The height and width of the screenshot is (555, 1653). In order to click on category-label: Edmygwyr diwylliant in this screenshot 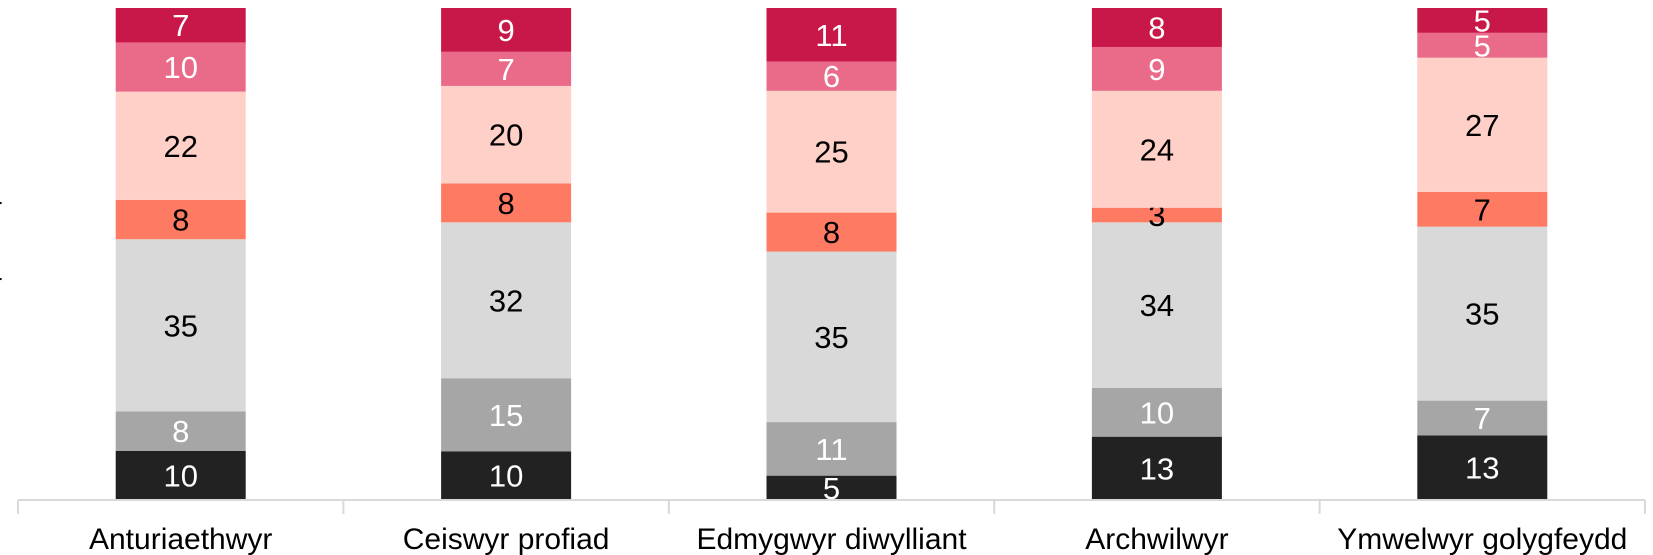, I will do `click(831, 539)`.